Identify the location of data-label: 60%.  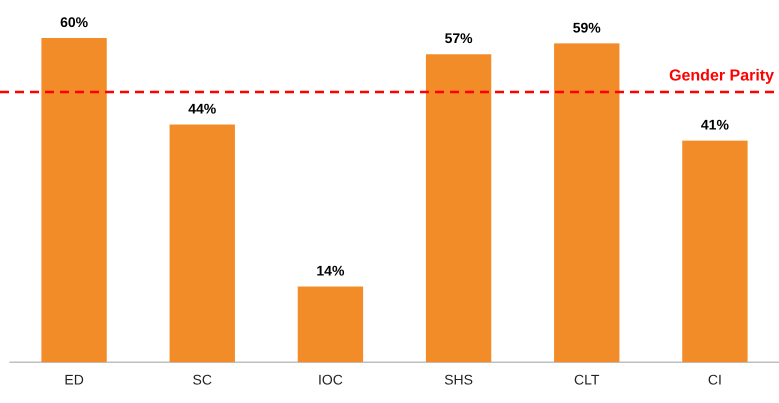
(74, 22).